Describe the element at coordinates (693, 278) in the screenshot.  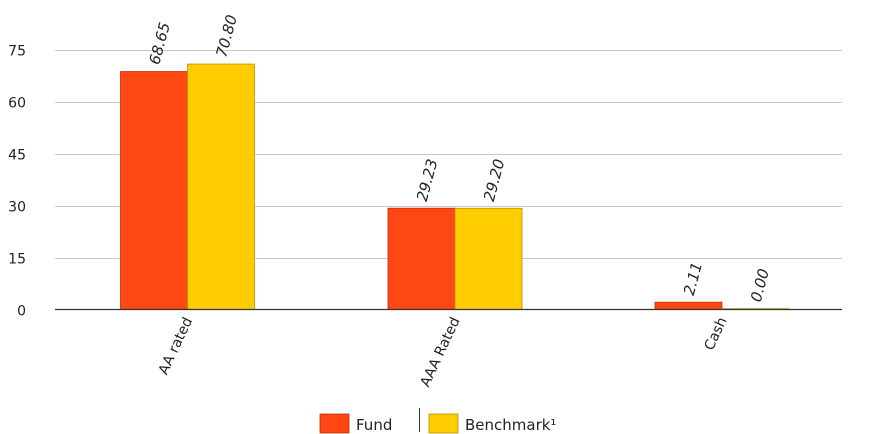
I see `data-label: 2.11` at that location.